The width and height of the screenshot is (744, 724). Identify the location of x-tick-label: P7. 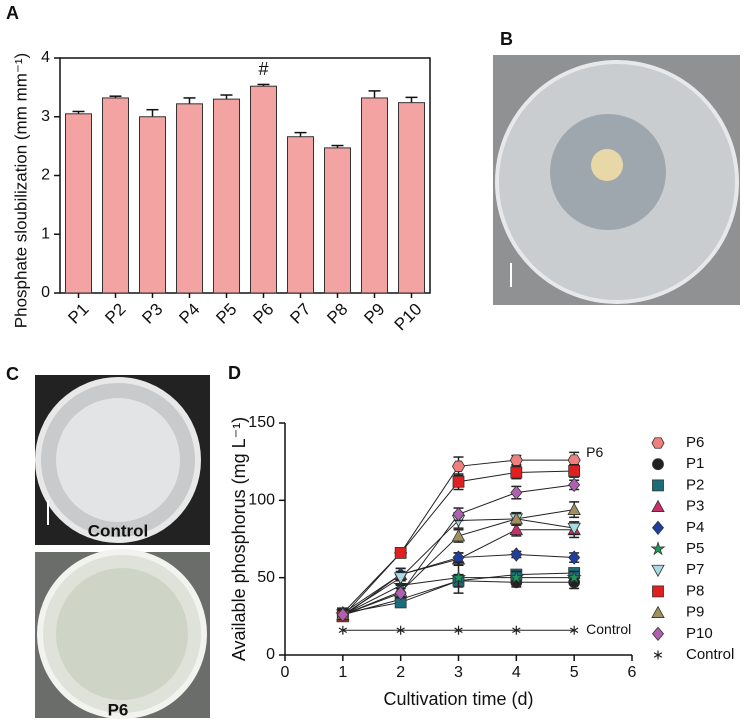
(300, 314).